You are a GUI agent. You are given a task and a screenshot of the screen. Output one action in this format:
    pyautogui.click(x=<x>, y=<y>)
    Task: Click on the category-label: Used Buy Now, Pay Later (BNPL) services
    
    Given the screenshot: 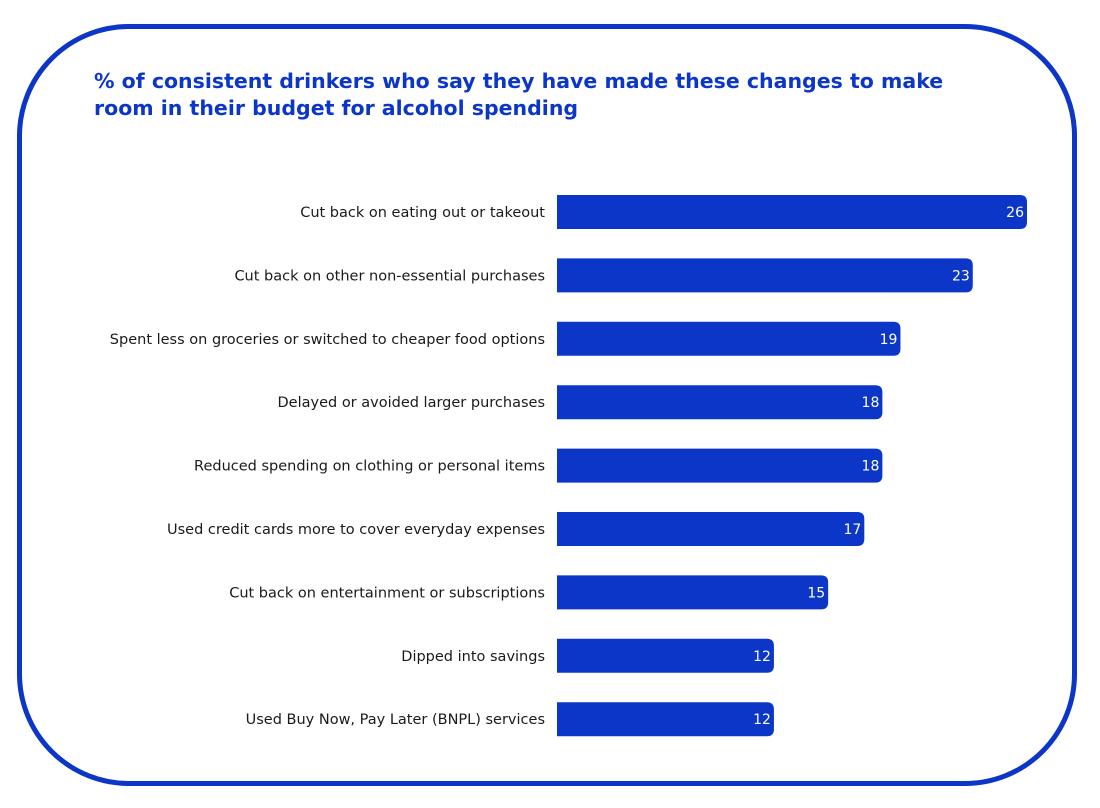 What is the action you would take?
    pyautogui.click(x=395, y=720)
    